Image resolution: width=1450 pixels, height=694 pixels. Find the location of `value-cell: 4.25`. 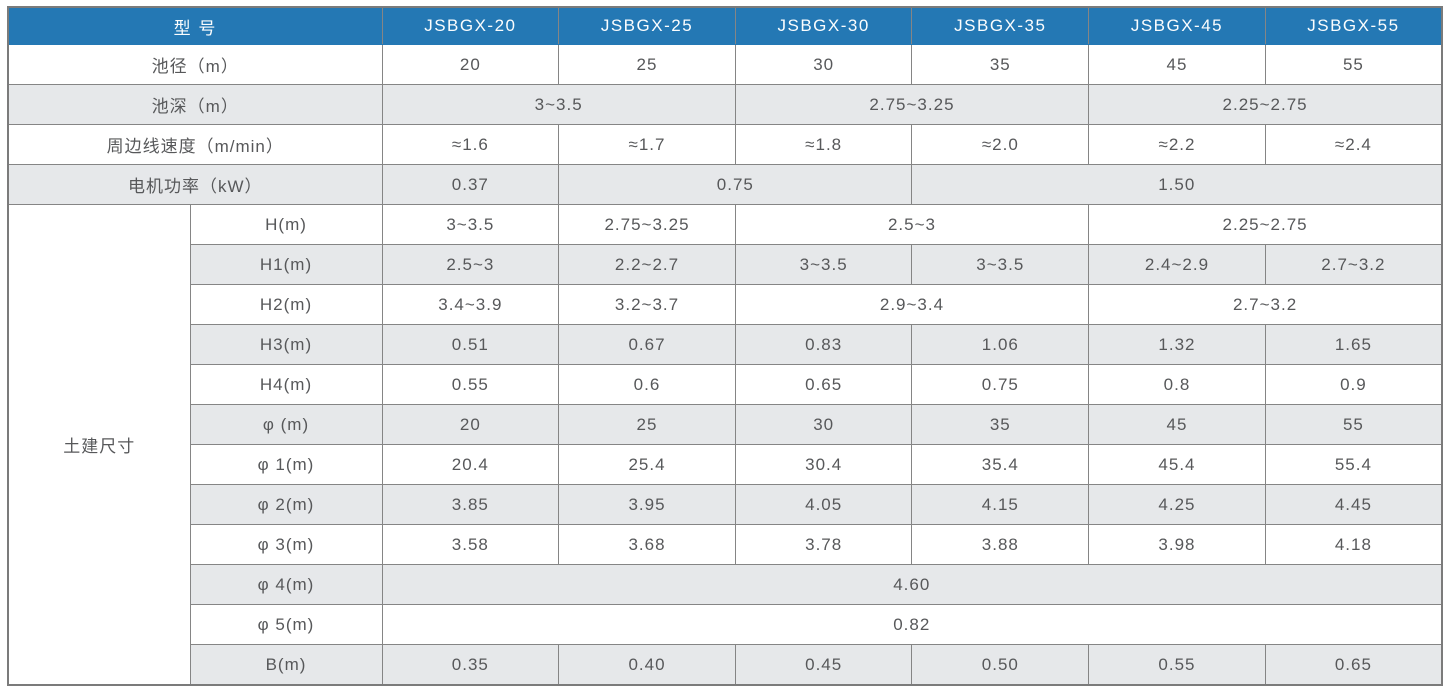

value-cell: 4.25 is located at coordinates (1177, 504).